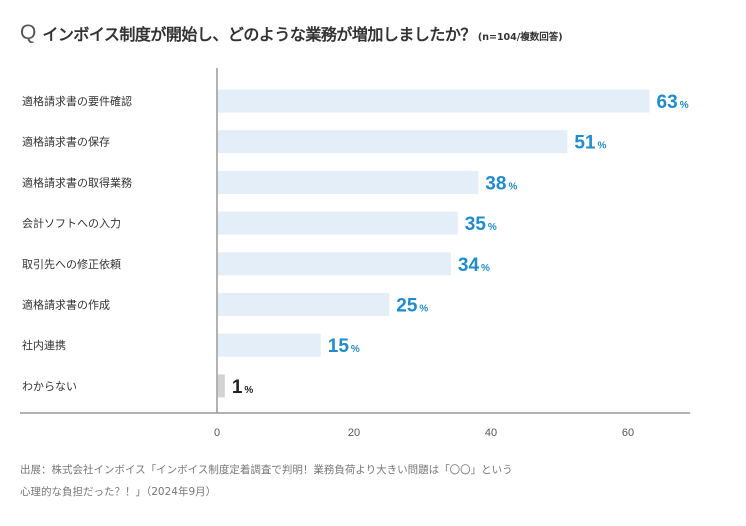 Image resolution: width=746 pixels, height=526 pixels. Describe the element at coordinates (49, 386) in the screenshot. I see `category-label: わからない` at that location.